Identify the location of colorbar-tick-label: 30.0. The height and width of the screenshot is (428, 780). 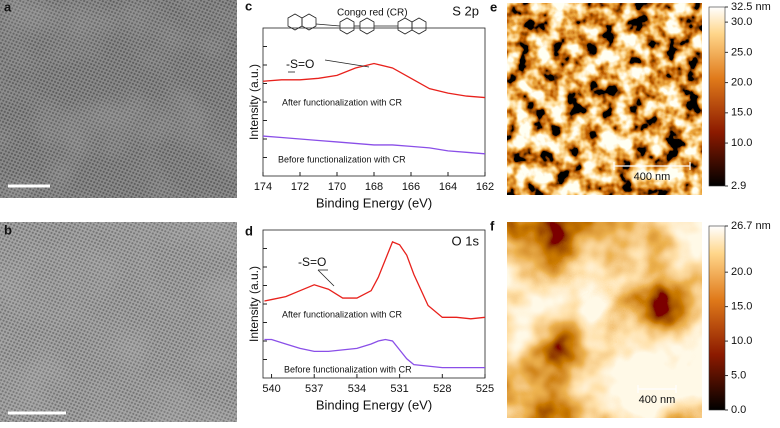
(741, 22).